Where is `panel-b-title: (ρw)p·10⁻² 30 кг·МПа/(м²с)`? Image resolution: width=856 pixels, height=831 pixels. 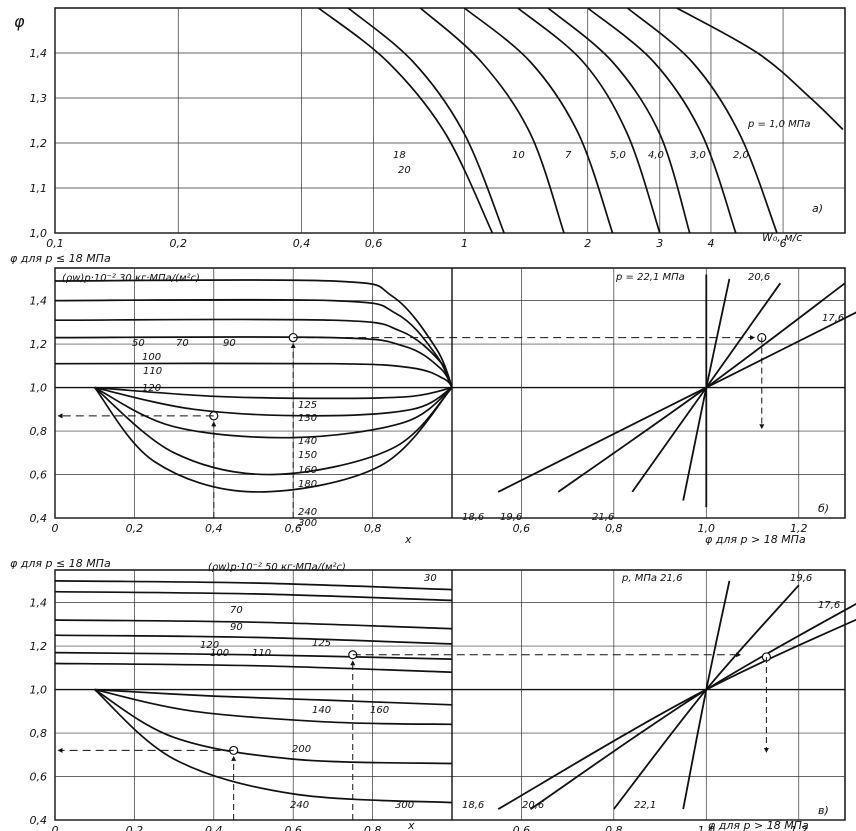
panel-b-title: (ρw)p·10⁻² 30 кг·МПа/(м²с) is located at coordinates (131, 278).